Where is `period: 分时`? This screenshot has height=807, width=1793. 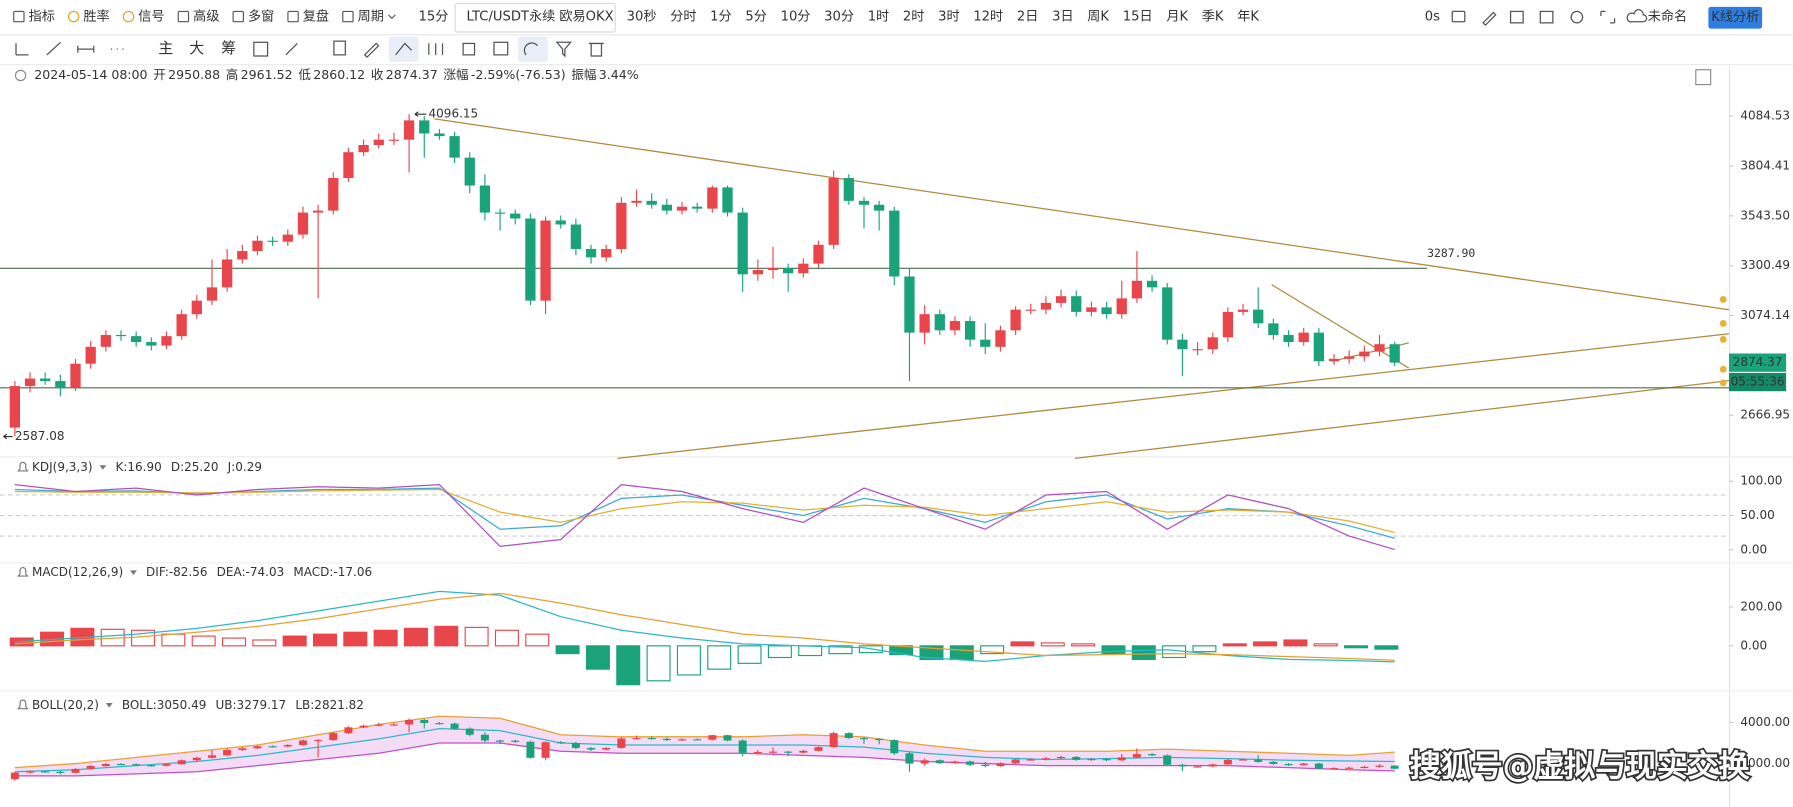 period: 分时 is located at coordinates (683, 17).